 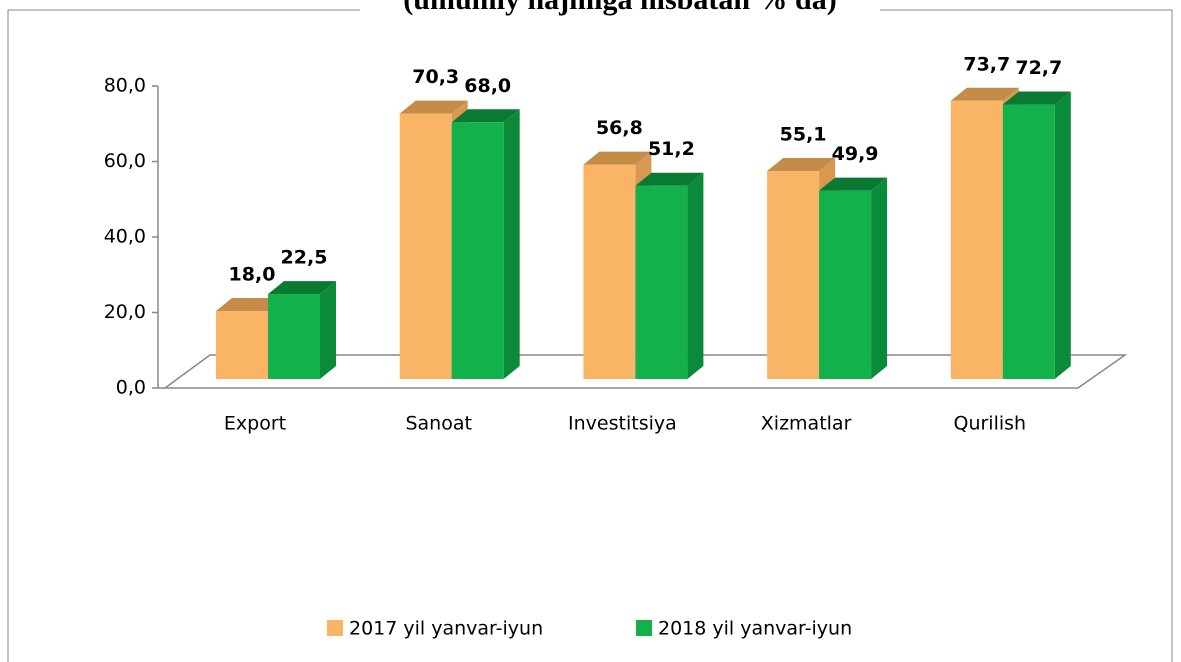 I want to click on y-tick-label: 20,0, so click(x=125, y=312).